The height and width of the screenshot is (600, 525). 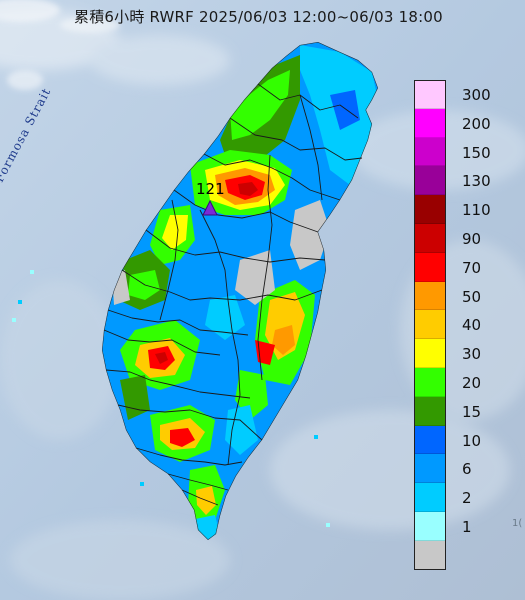 I want to click on legend-level: 200, so click(x=469, y=123).